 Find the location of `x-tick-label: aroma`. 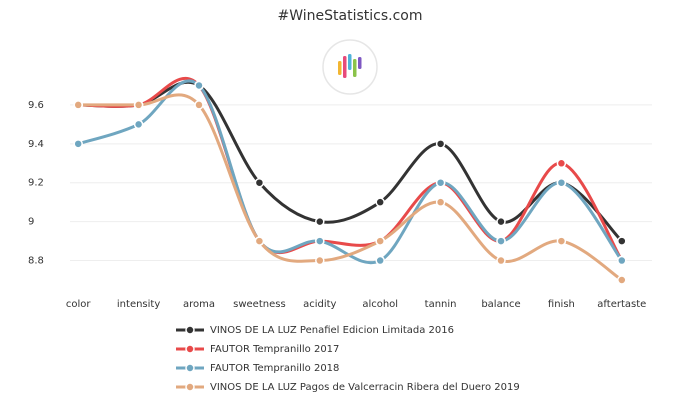

x-tick-label: aroma is located at coordinates (199, 304).